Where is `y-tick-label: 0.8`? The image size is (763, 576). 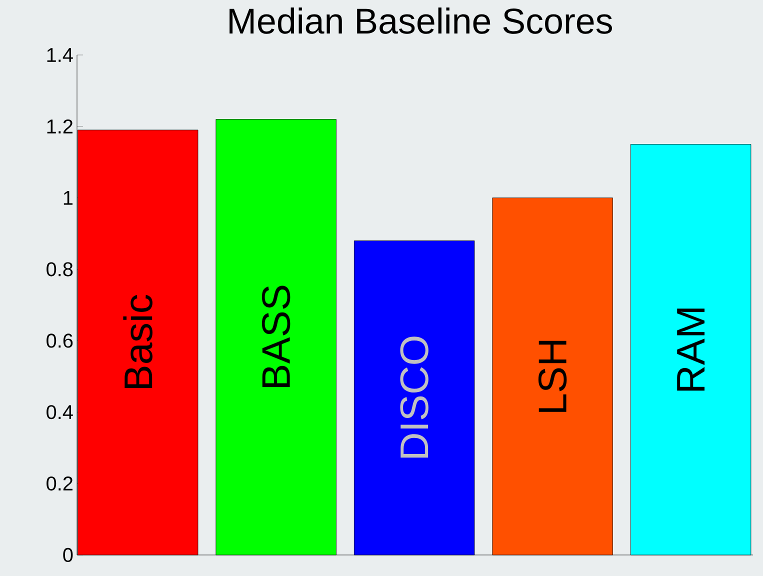
y-tick-label: 0.8 is located at coordinates (59, 269).